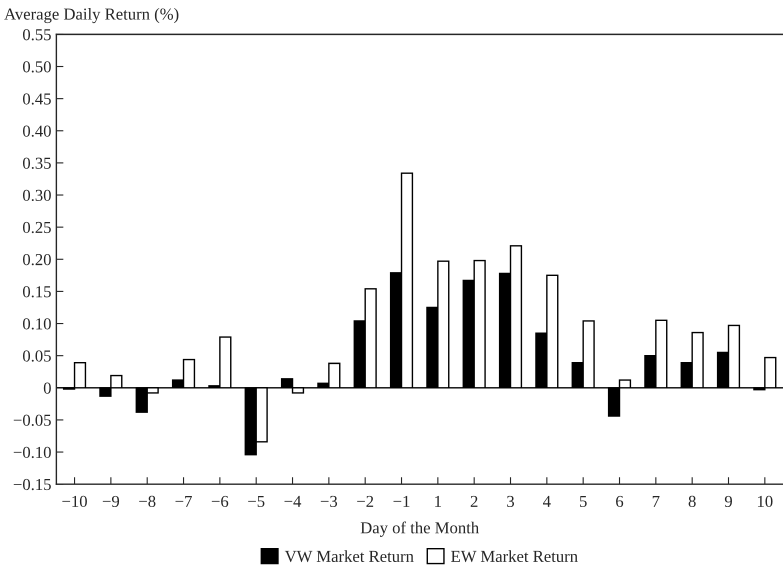 This screenshot has width=783, height=573. I want to click on x-tick-label: 1, so click(438, 501).